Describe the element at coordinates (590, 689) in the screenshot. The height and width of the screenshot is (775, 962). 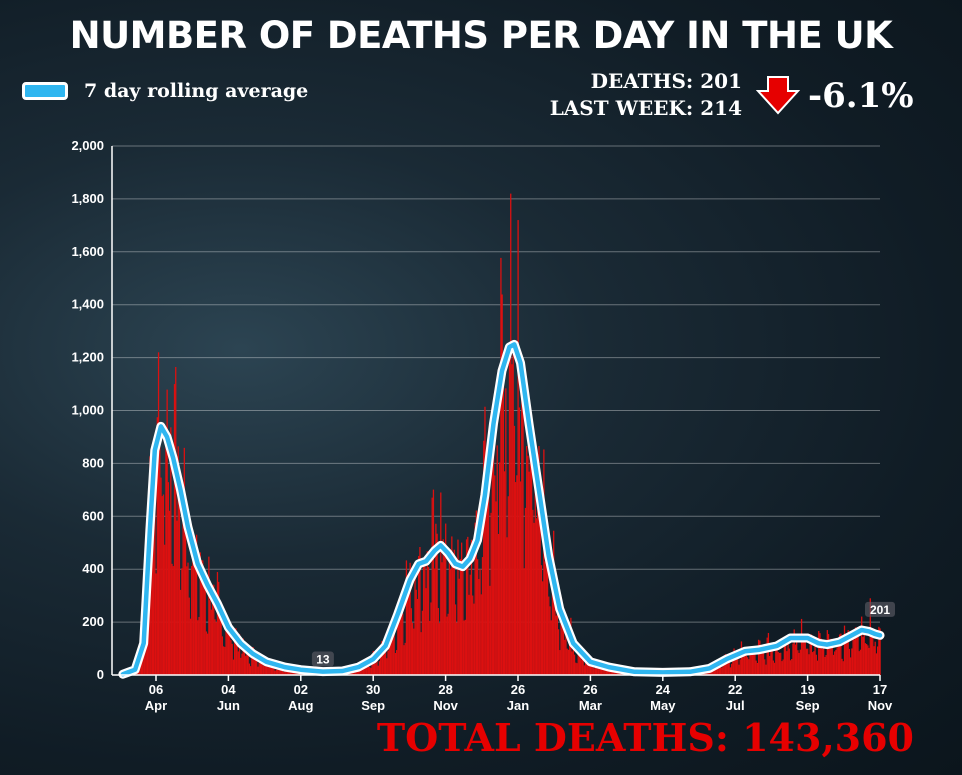
I see `x-tick-day: 26` at that location.